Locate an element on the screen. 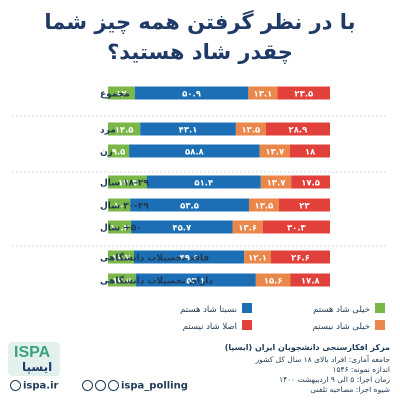  bar-value-label: ۵۱.۴ is located at coordinates (203, 183).